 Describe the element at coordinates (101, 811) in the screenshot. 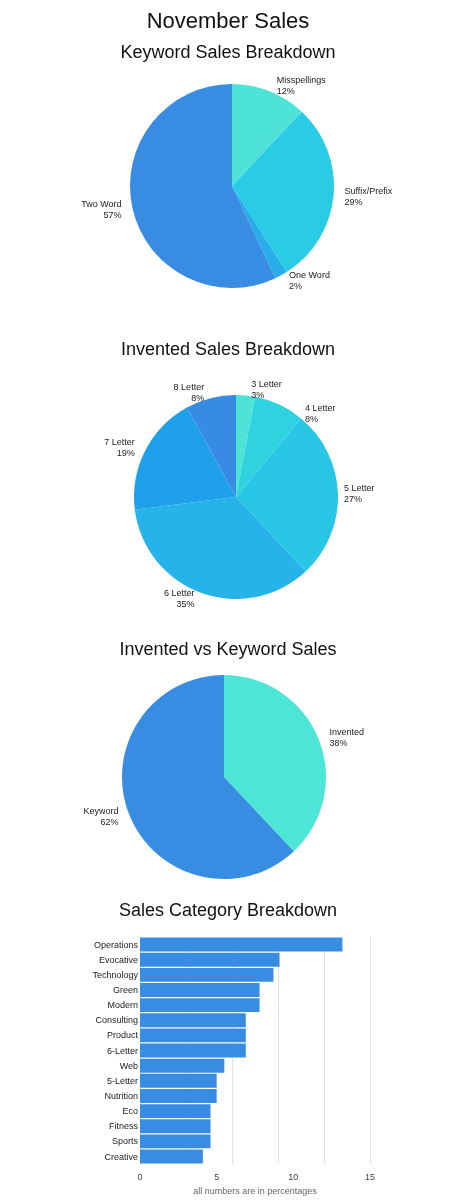

I see `slice-label: Keyword` at that location.